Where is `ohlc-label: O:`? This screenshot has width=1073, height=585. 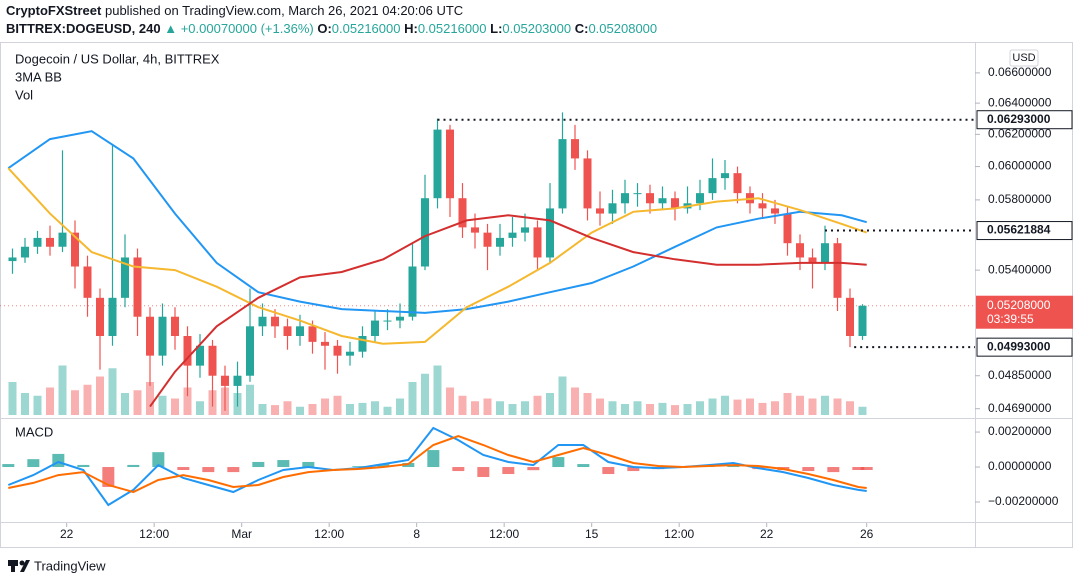
ohlc-label: O: is located at coordinates (324, 28).